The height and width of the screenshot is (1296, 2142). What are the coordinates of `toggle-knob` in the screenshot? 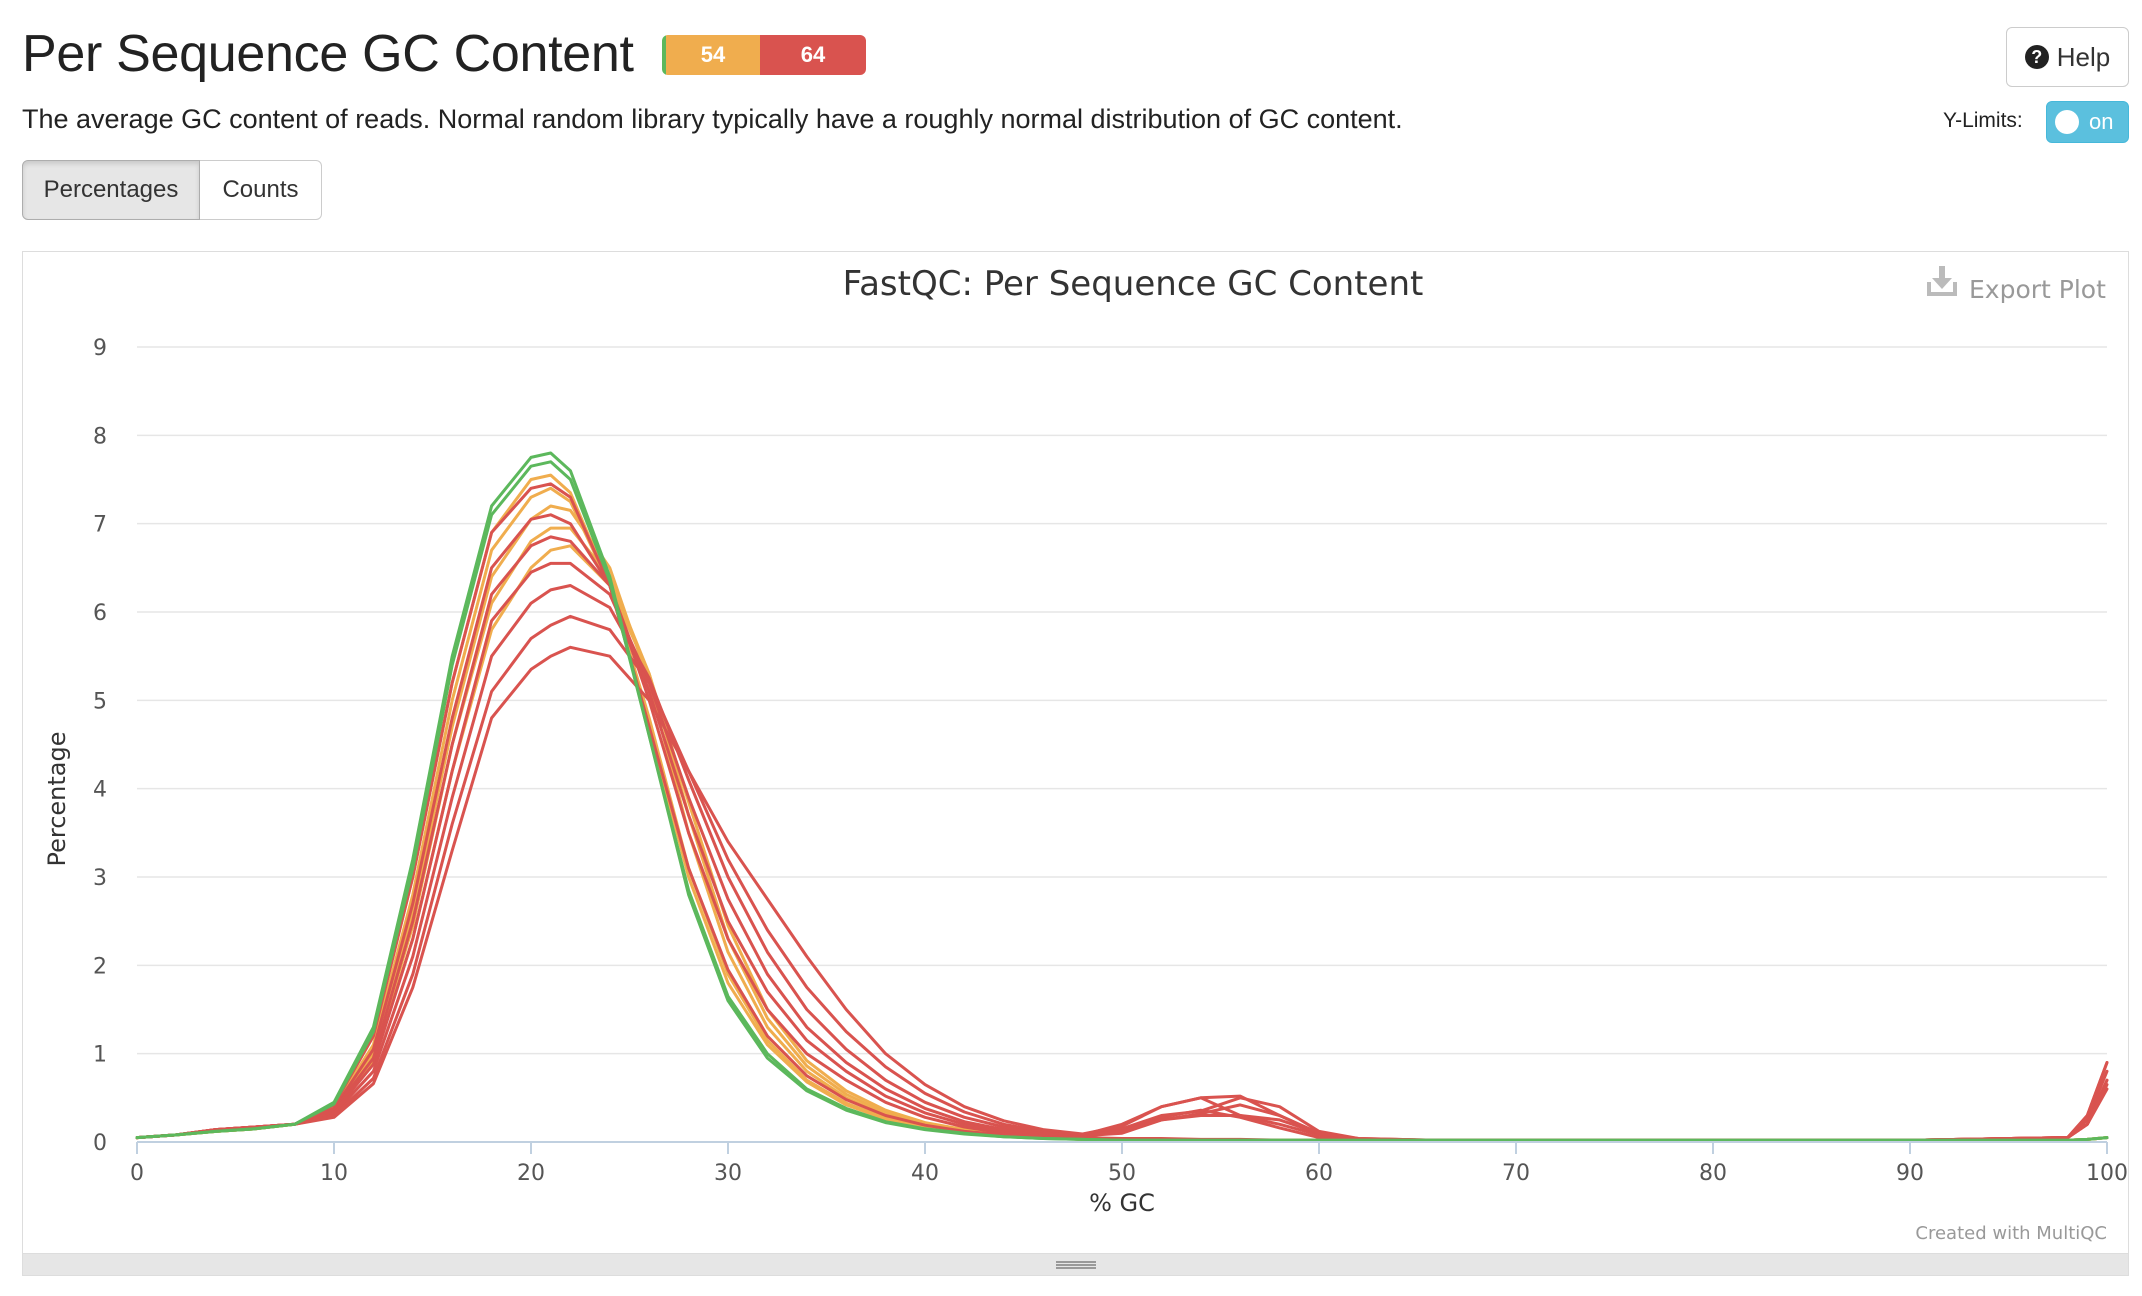 It's located at (2067, 122).